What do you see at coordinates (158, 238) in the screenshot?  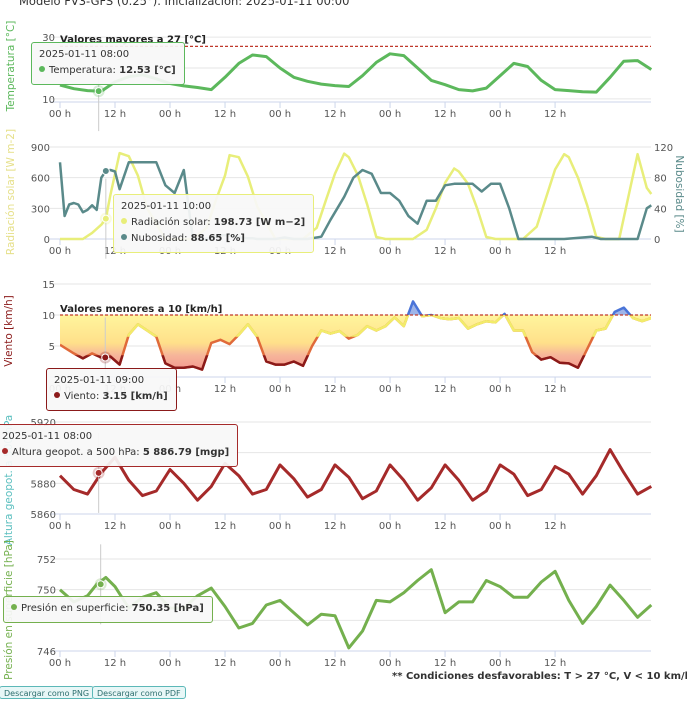 I see `tooltip-series-name: Nubosidad` at bounding box center [158, 238].